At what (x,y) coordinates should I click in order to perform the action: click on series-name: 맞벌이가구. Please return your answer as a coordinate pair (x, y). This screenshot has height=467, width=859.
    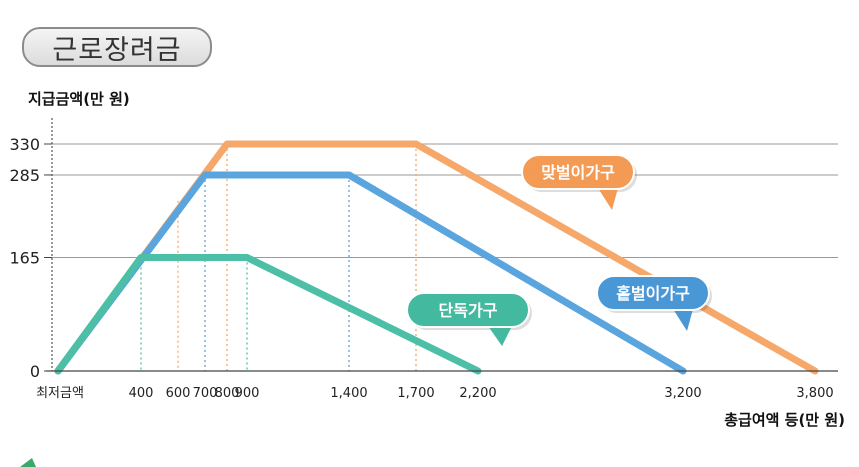
    Looking at the image, I should click on (578, 172).